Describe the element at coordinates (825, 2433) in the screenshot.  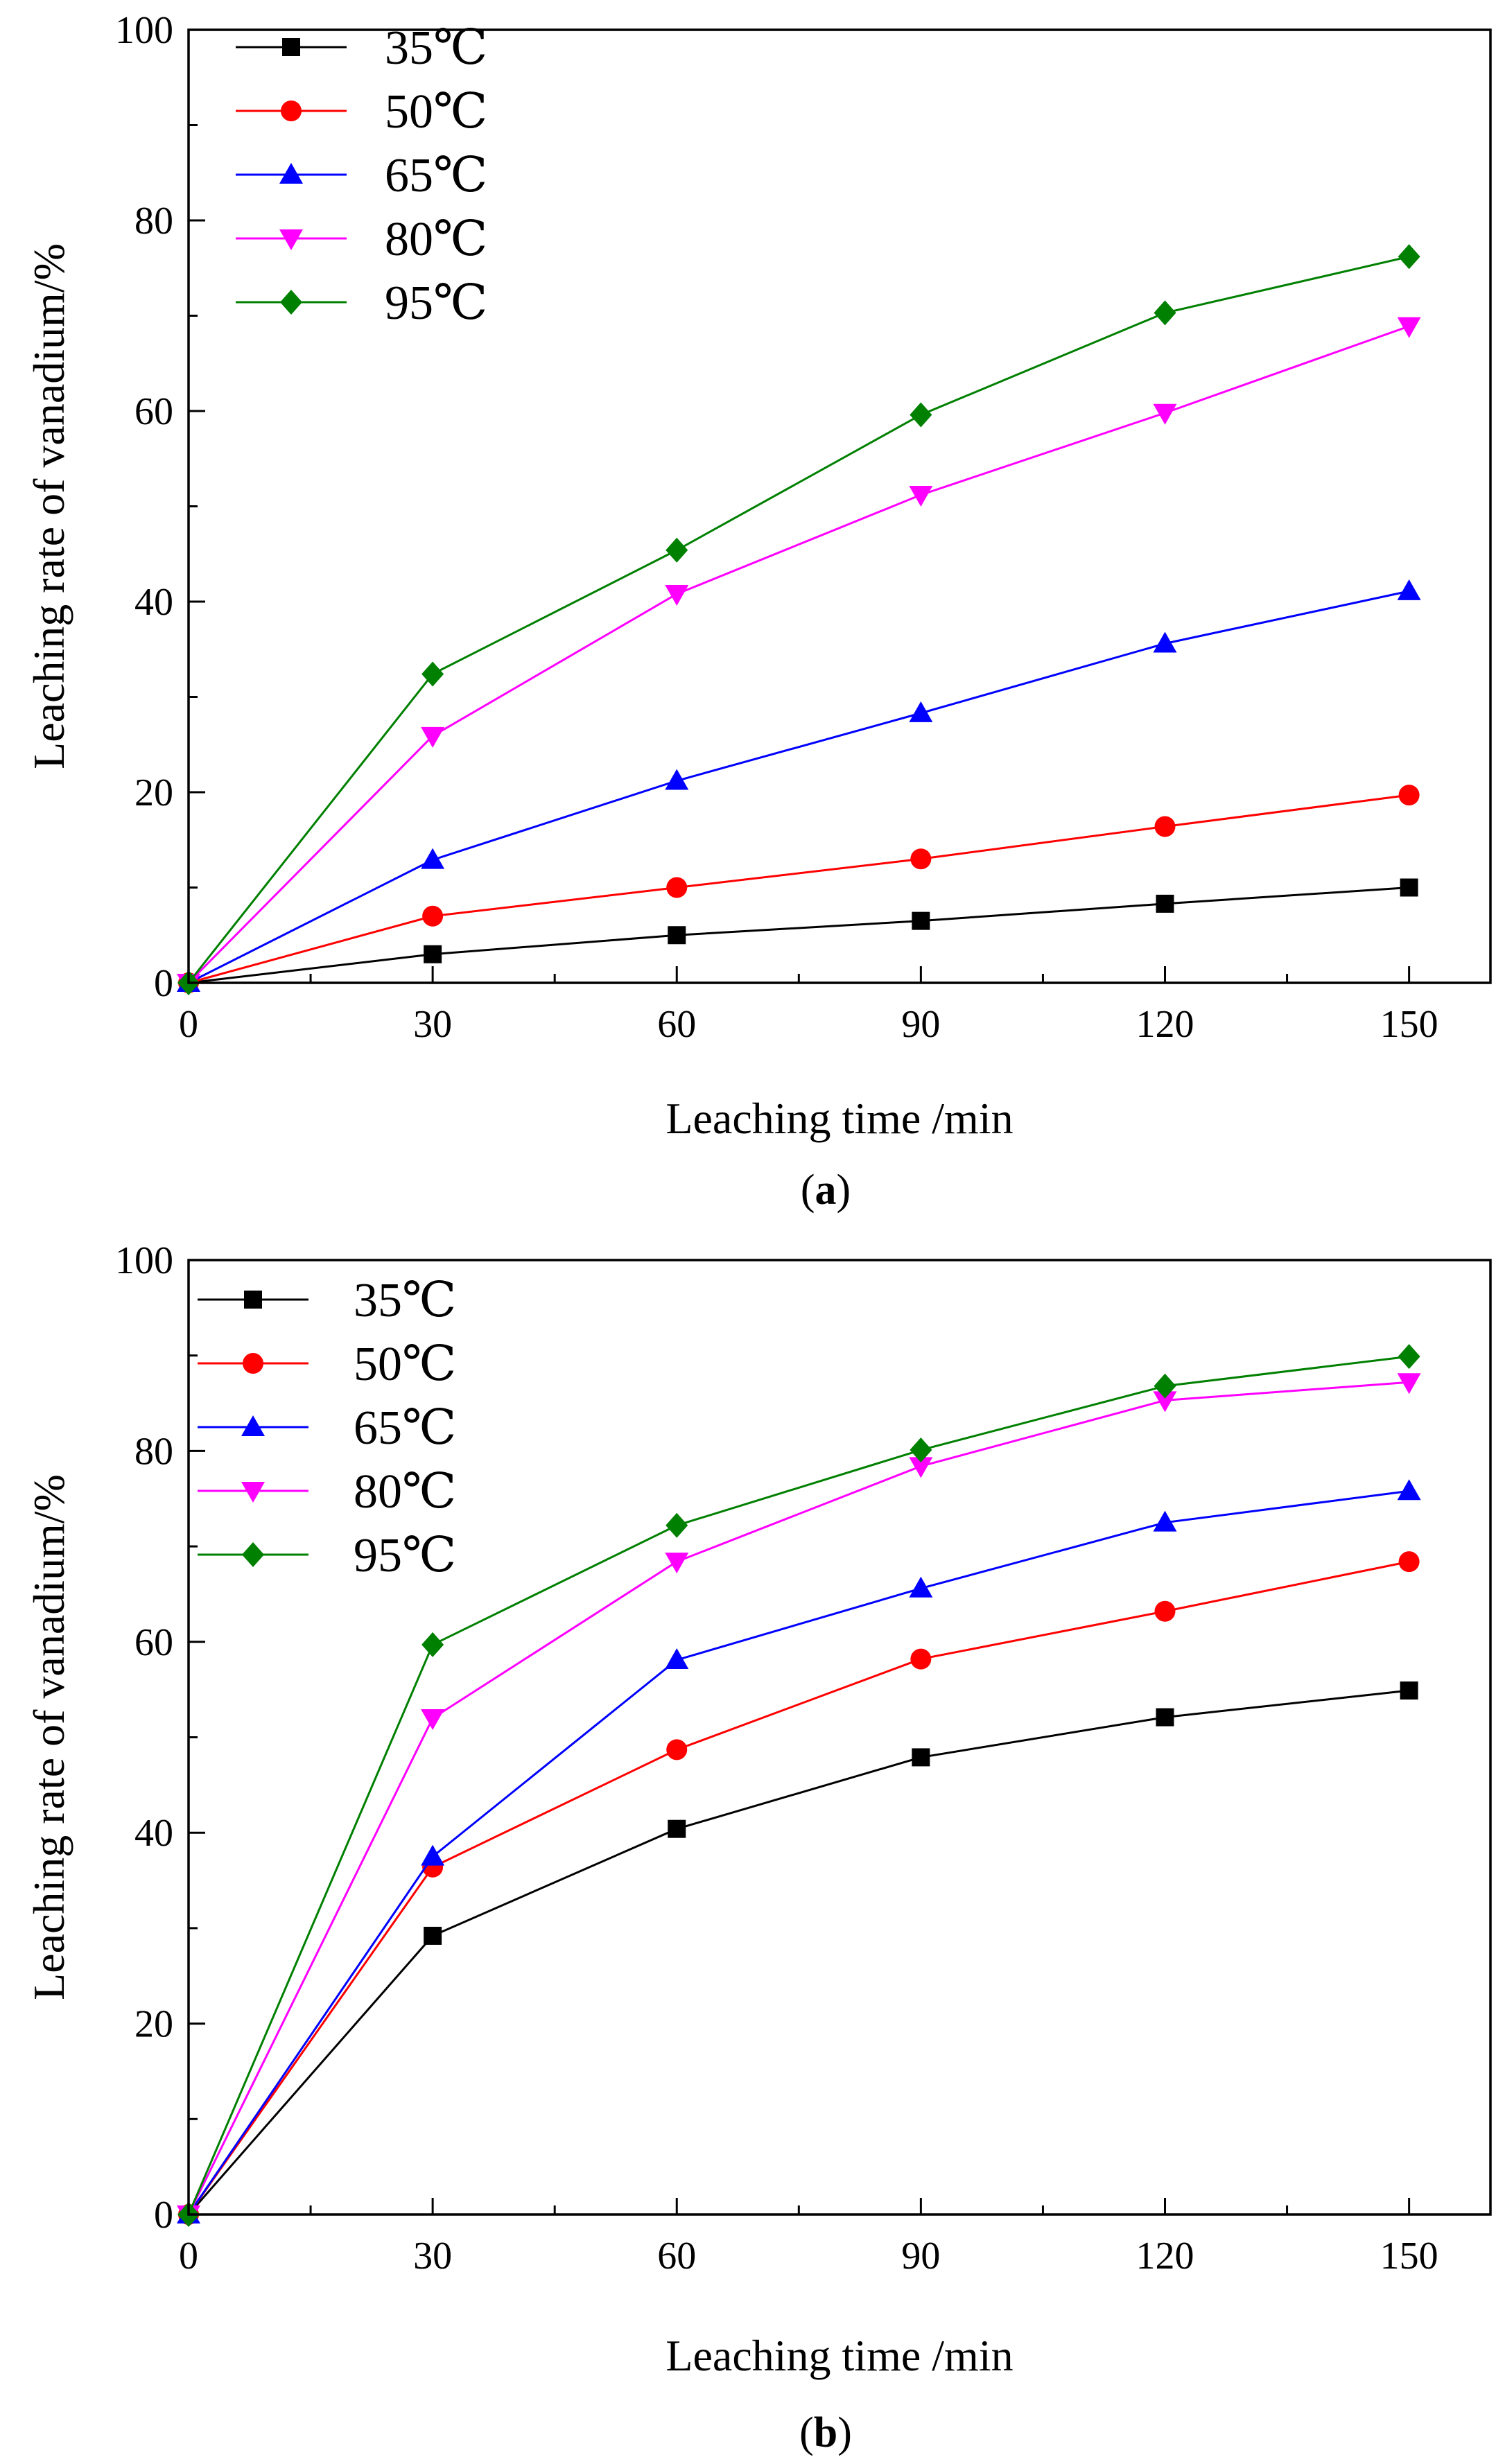
I see `panel-label: (b)` at that location.